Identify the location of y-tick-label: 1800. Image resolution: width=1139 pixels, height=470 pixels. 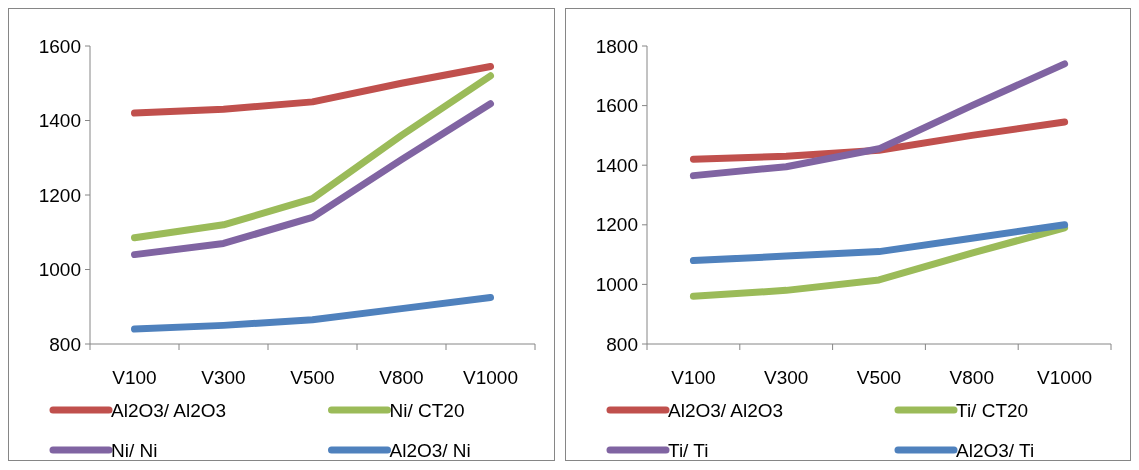
(616, 46).